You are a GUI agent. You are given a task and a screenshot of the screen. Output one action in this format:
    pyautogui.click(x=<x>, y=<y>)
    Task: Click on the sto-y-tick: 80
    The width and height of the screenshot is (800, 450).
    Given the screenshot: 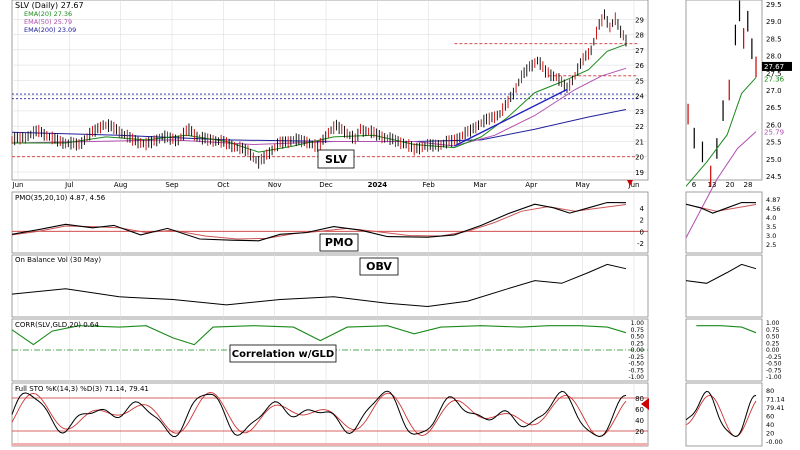 What is the action you would take?
    pyautogui.click(x=639, y=399)
    